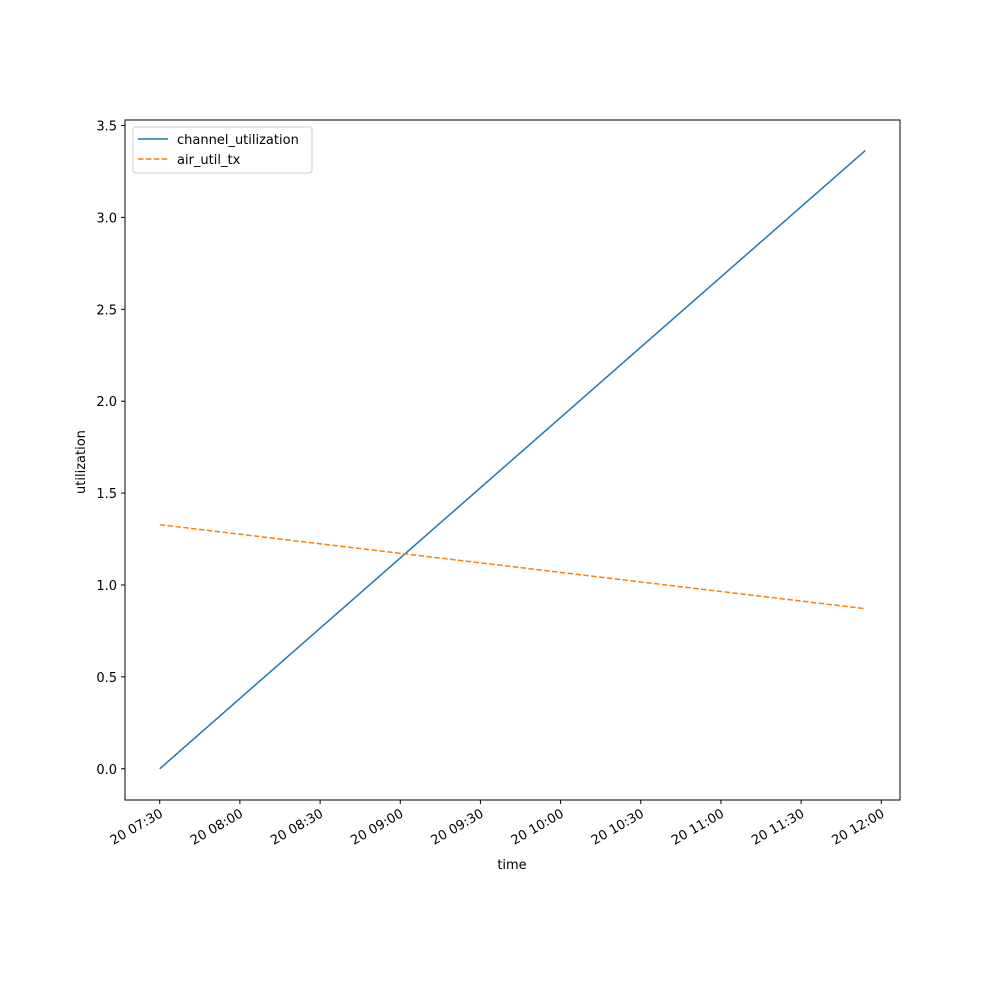 The height and width of the screenshot is (1004, 1000). Describe the element at coordinates (106, 310) in the screenshot. I see `y-tick-label: 2.5` at that location.